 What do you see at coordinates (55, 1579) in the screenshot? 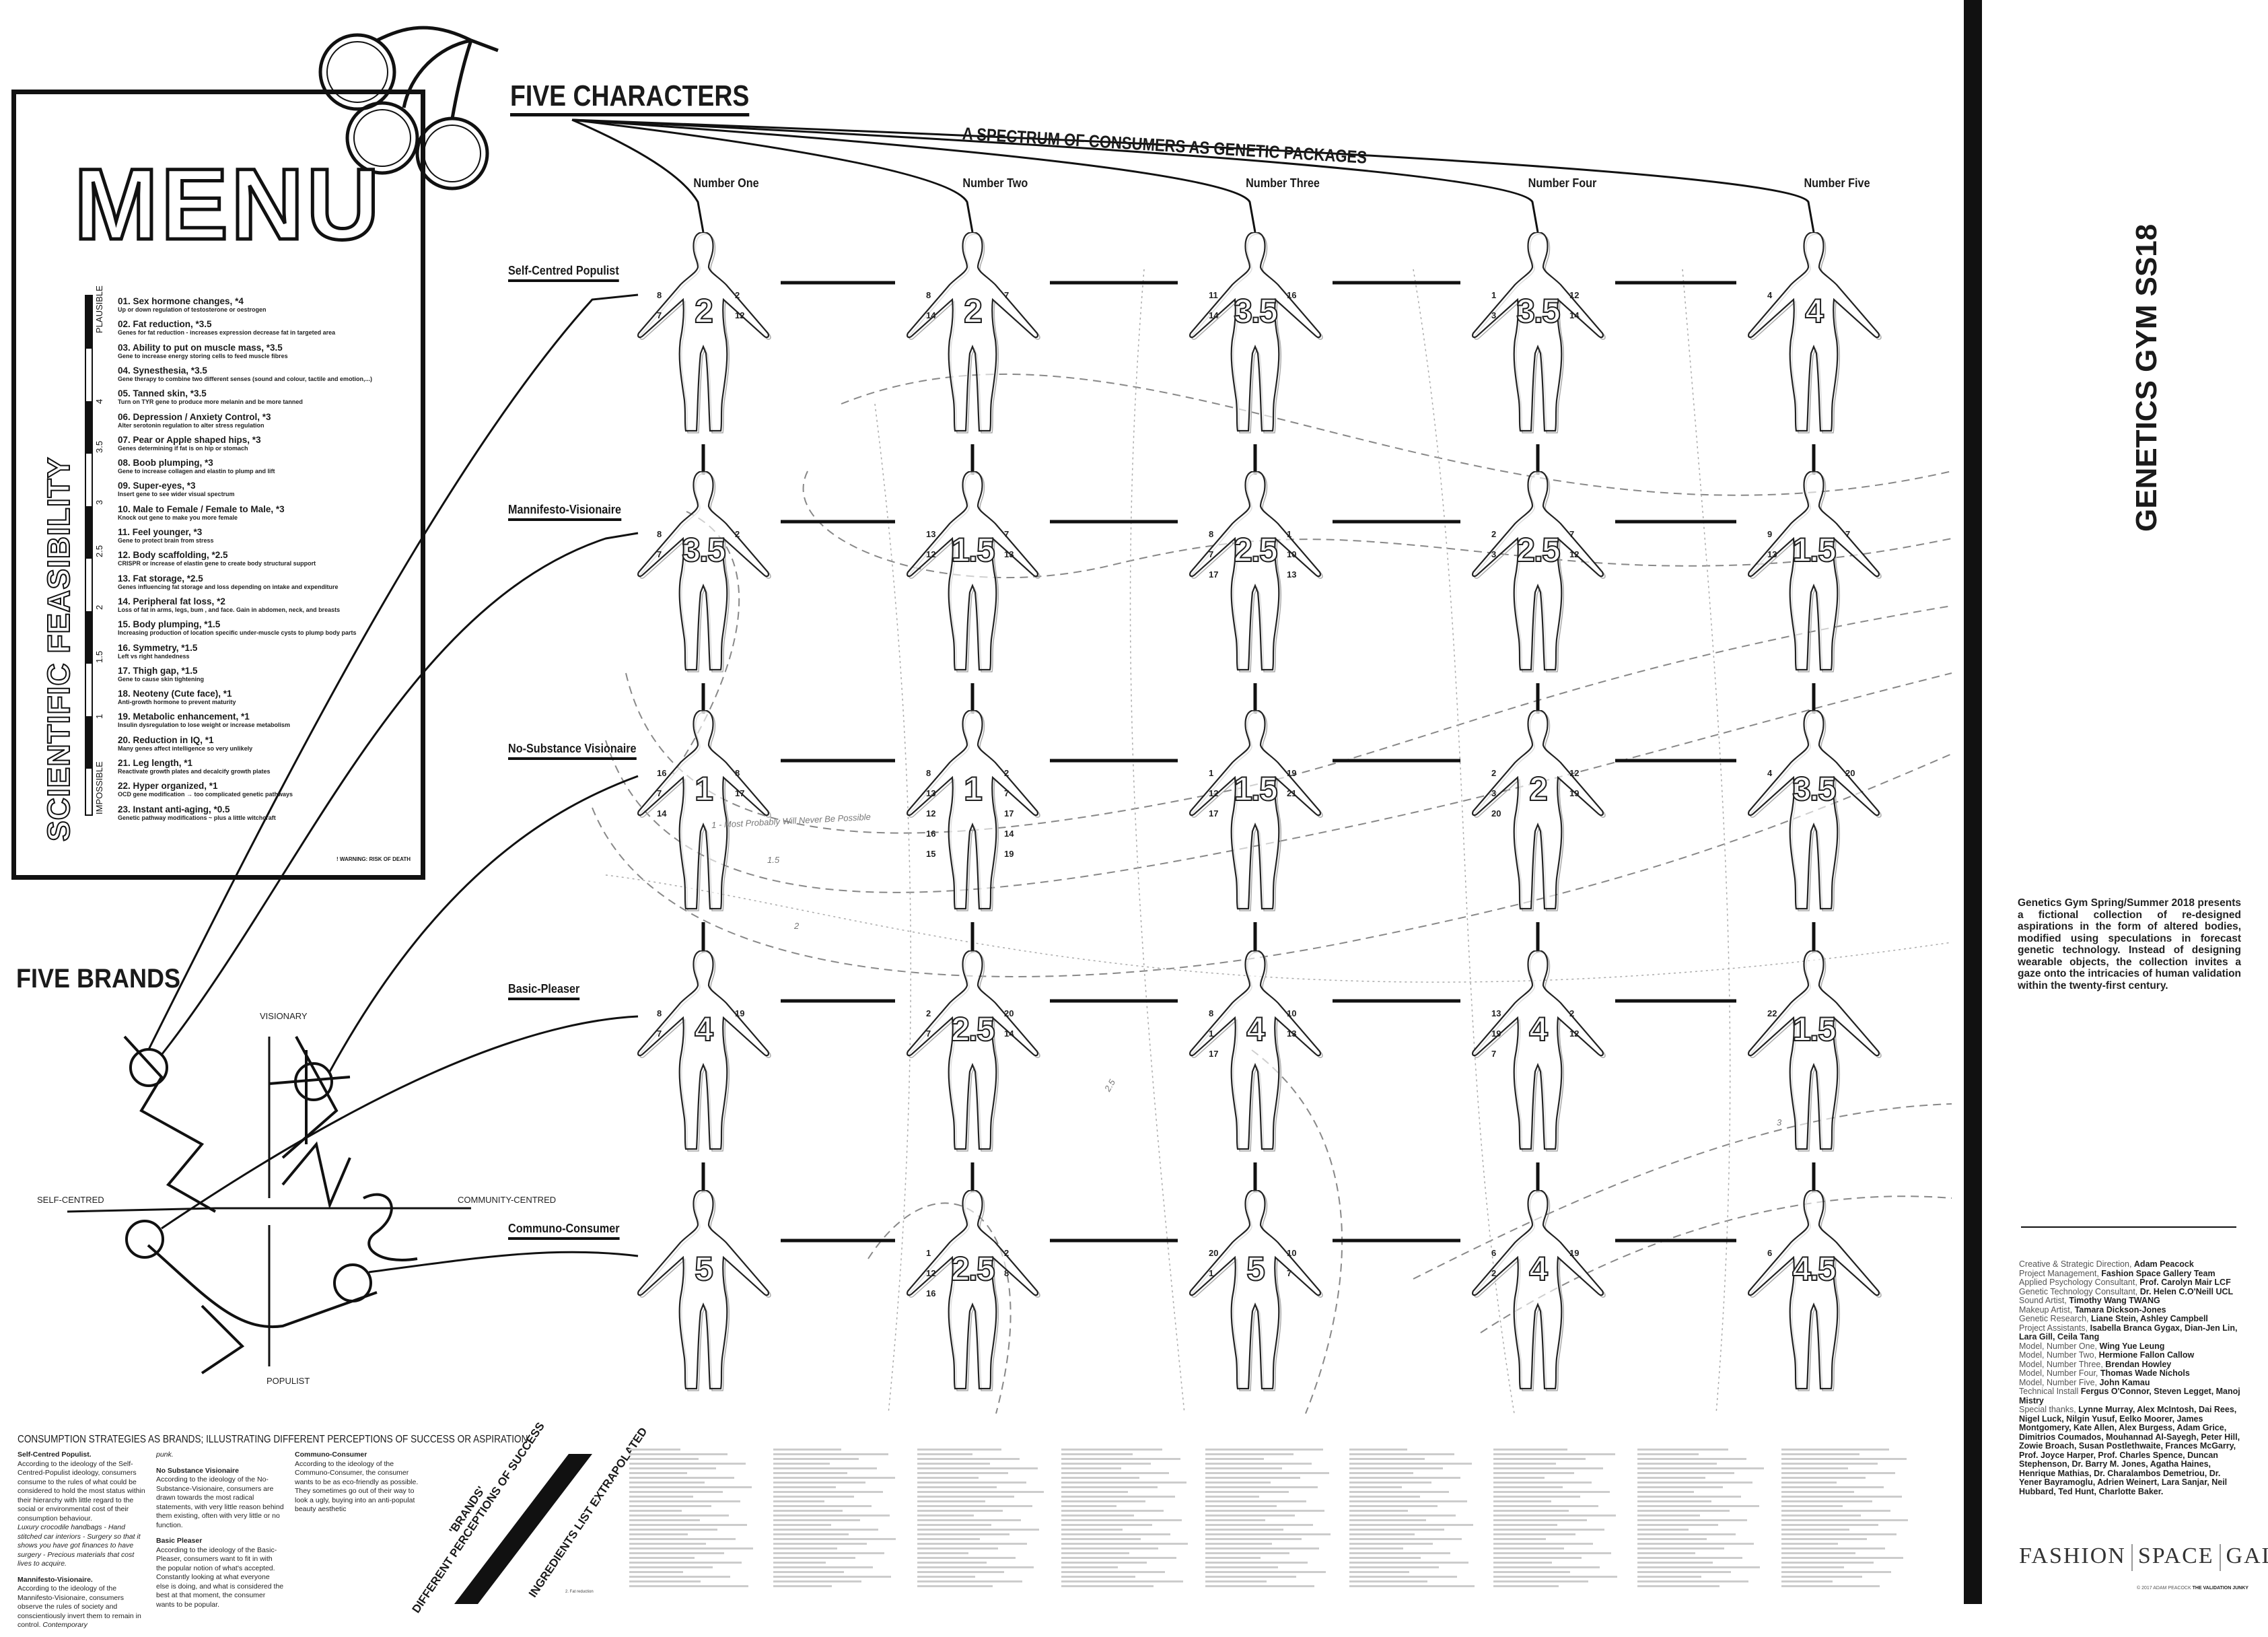
I see `strategy-title: Mannifesto-Visionaire.` at bounding box center [55, 1579].